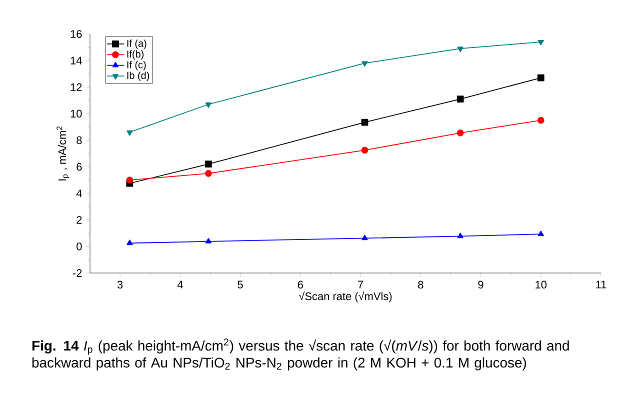 This screenshot has height=406, width=629. Describe the element at coordinates (76, 114) in the screenshot. I see `y-tick-label: 10` at that location.